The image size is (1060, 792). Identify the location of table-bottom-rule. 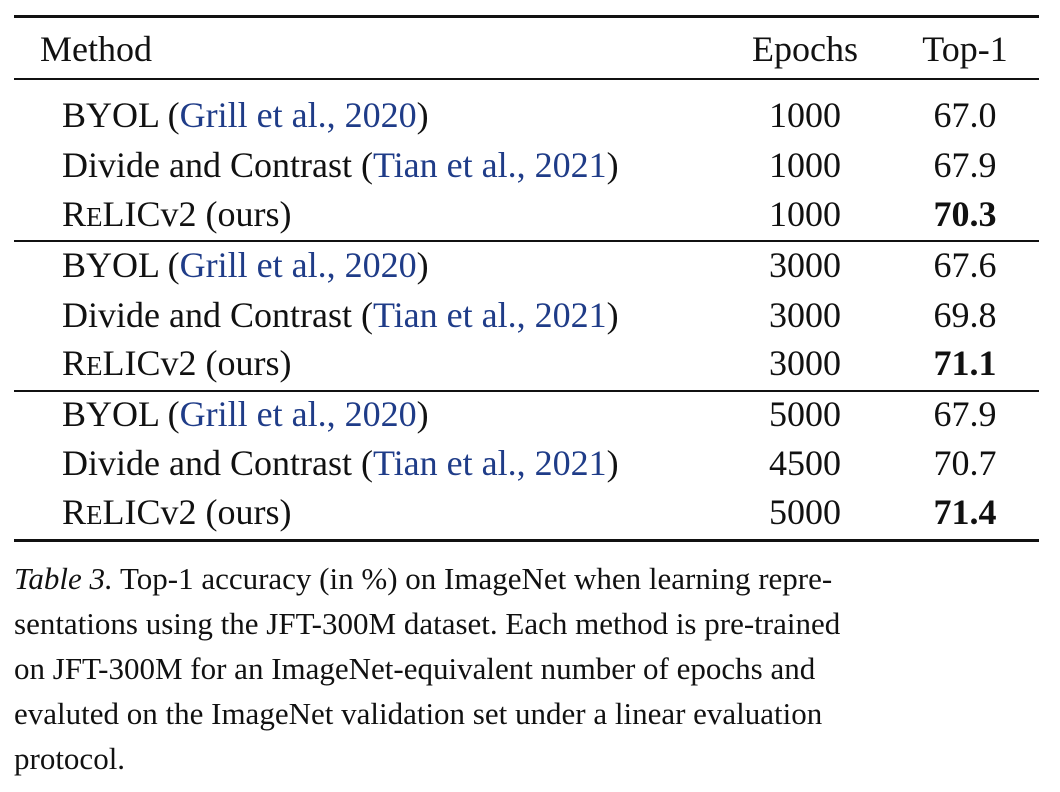
(526, 540).